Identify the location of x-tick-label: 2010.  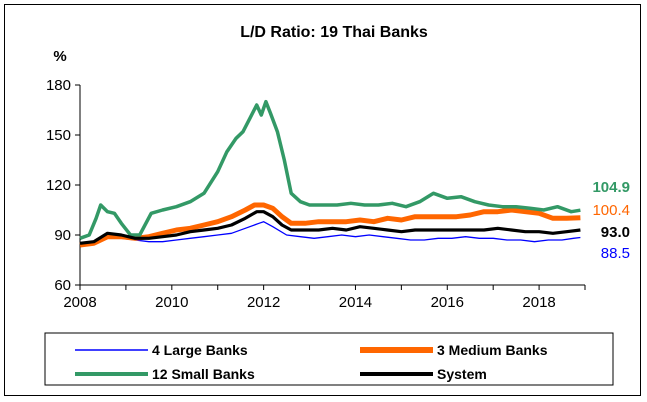
(171, 302).